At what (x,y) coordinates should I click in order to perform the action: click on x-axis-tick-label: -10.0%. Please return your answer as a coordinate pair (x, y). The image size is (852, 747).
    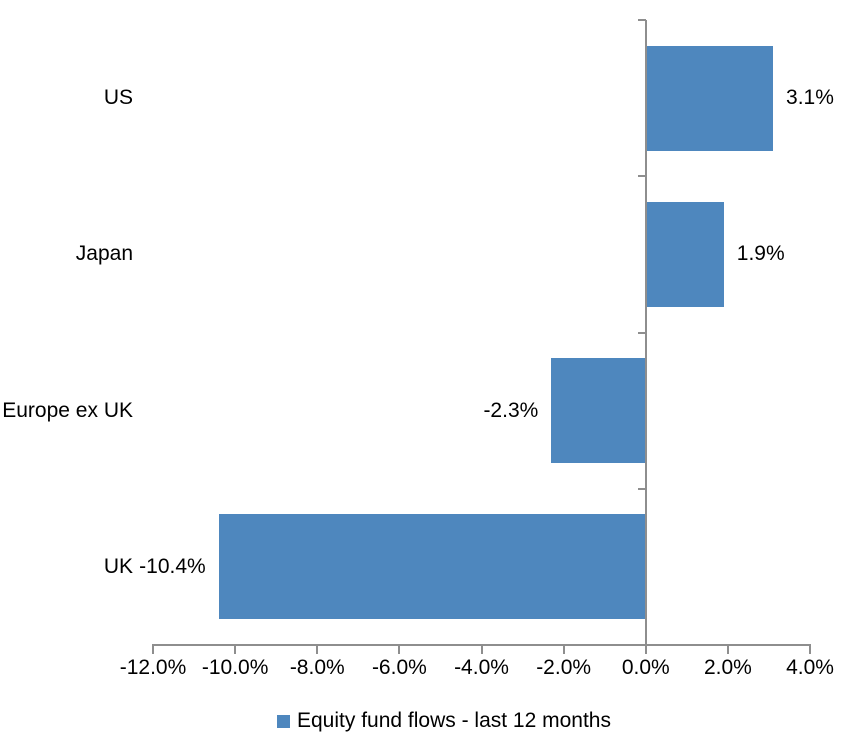
    Looking at the image, I should click on (235, 667).